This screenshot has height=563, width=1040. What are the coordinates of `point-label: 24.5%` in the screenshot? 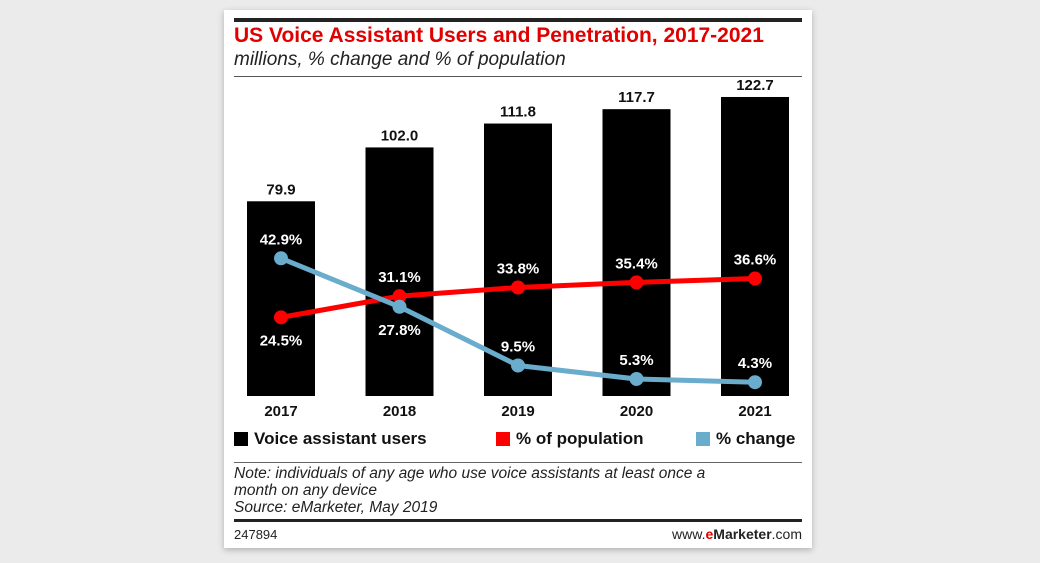 It's located at (281, 340).